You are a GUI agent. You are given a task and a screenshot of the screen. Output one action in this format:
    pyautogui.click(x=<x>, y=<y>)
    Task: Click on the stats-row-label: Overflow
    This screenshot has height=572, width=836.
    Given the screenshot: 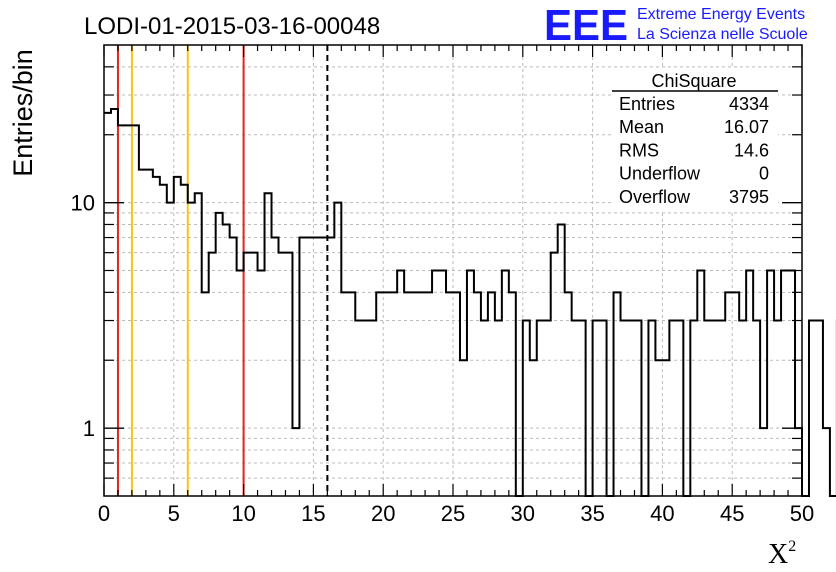 What is the action you would take?
    pyautogui.click(x=655, y=197)
    